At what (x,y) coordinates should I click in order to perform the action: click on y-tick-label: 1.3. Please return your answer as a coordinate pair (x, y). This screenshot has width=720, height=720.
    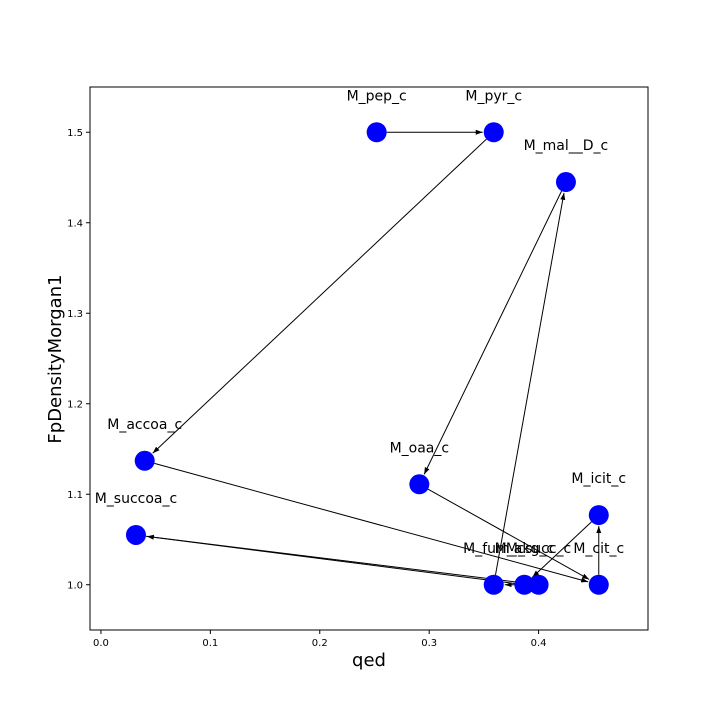
    Looking at the image, I should click on (75, 314).